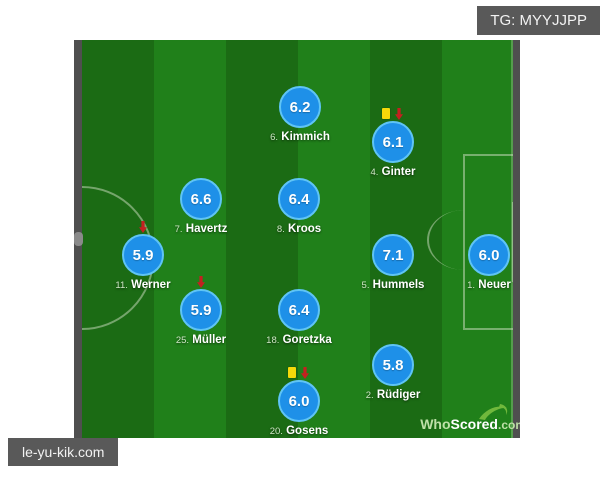 Image resolution: width=600 pixels, height=480 pixels. I want to click on player-card-ginter: 6.1 4. Ginter, so click(393, 142).